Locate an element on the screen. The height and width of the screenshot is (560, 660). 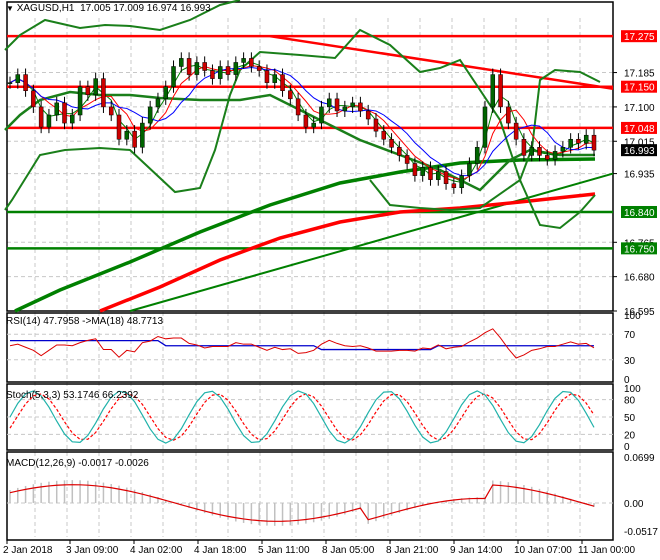
time-label: 8 Jan 21:00 is located at coordinates (412, 550).